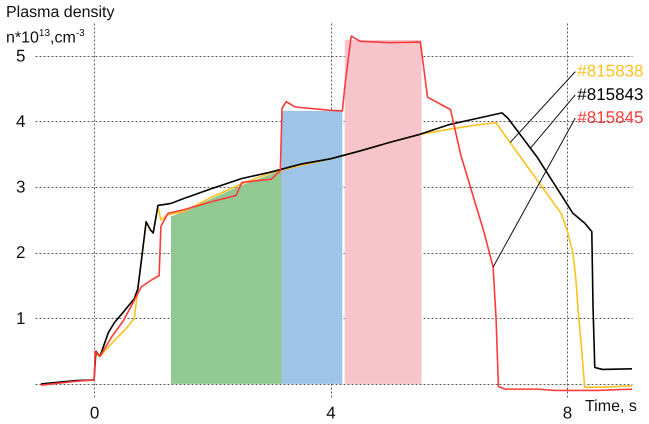 The width and height of the screenshot is (649, 424). I want to click on x-tick-label: 4, so click(331, 413).